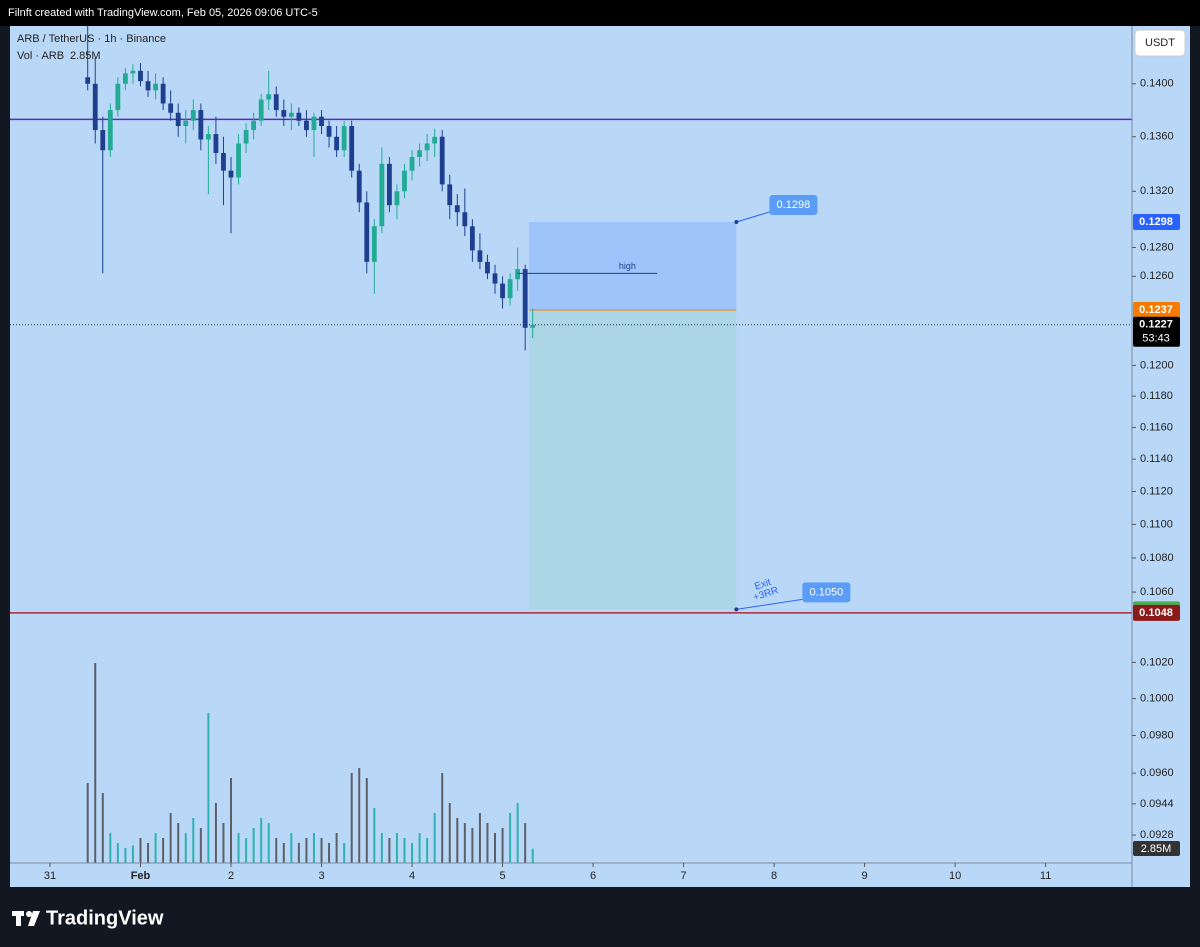 The height and width of the screenshot is (947, 1200). I want to click on currency-label: USDT, so click(1160, 43).